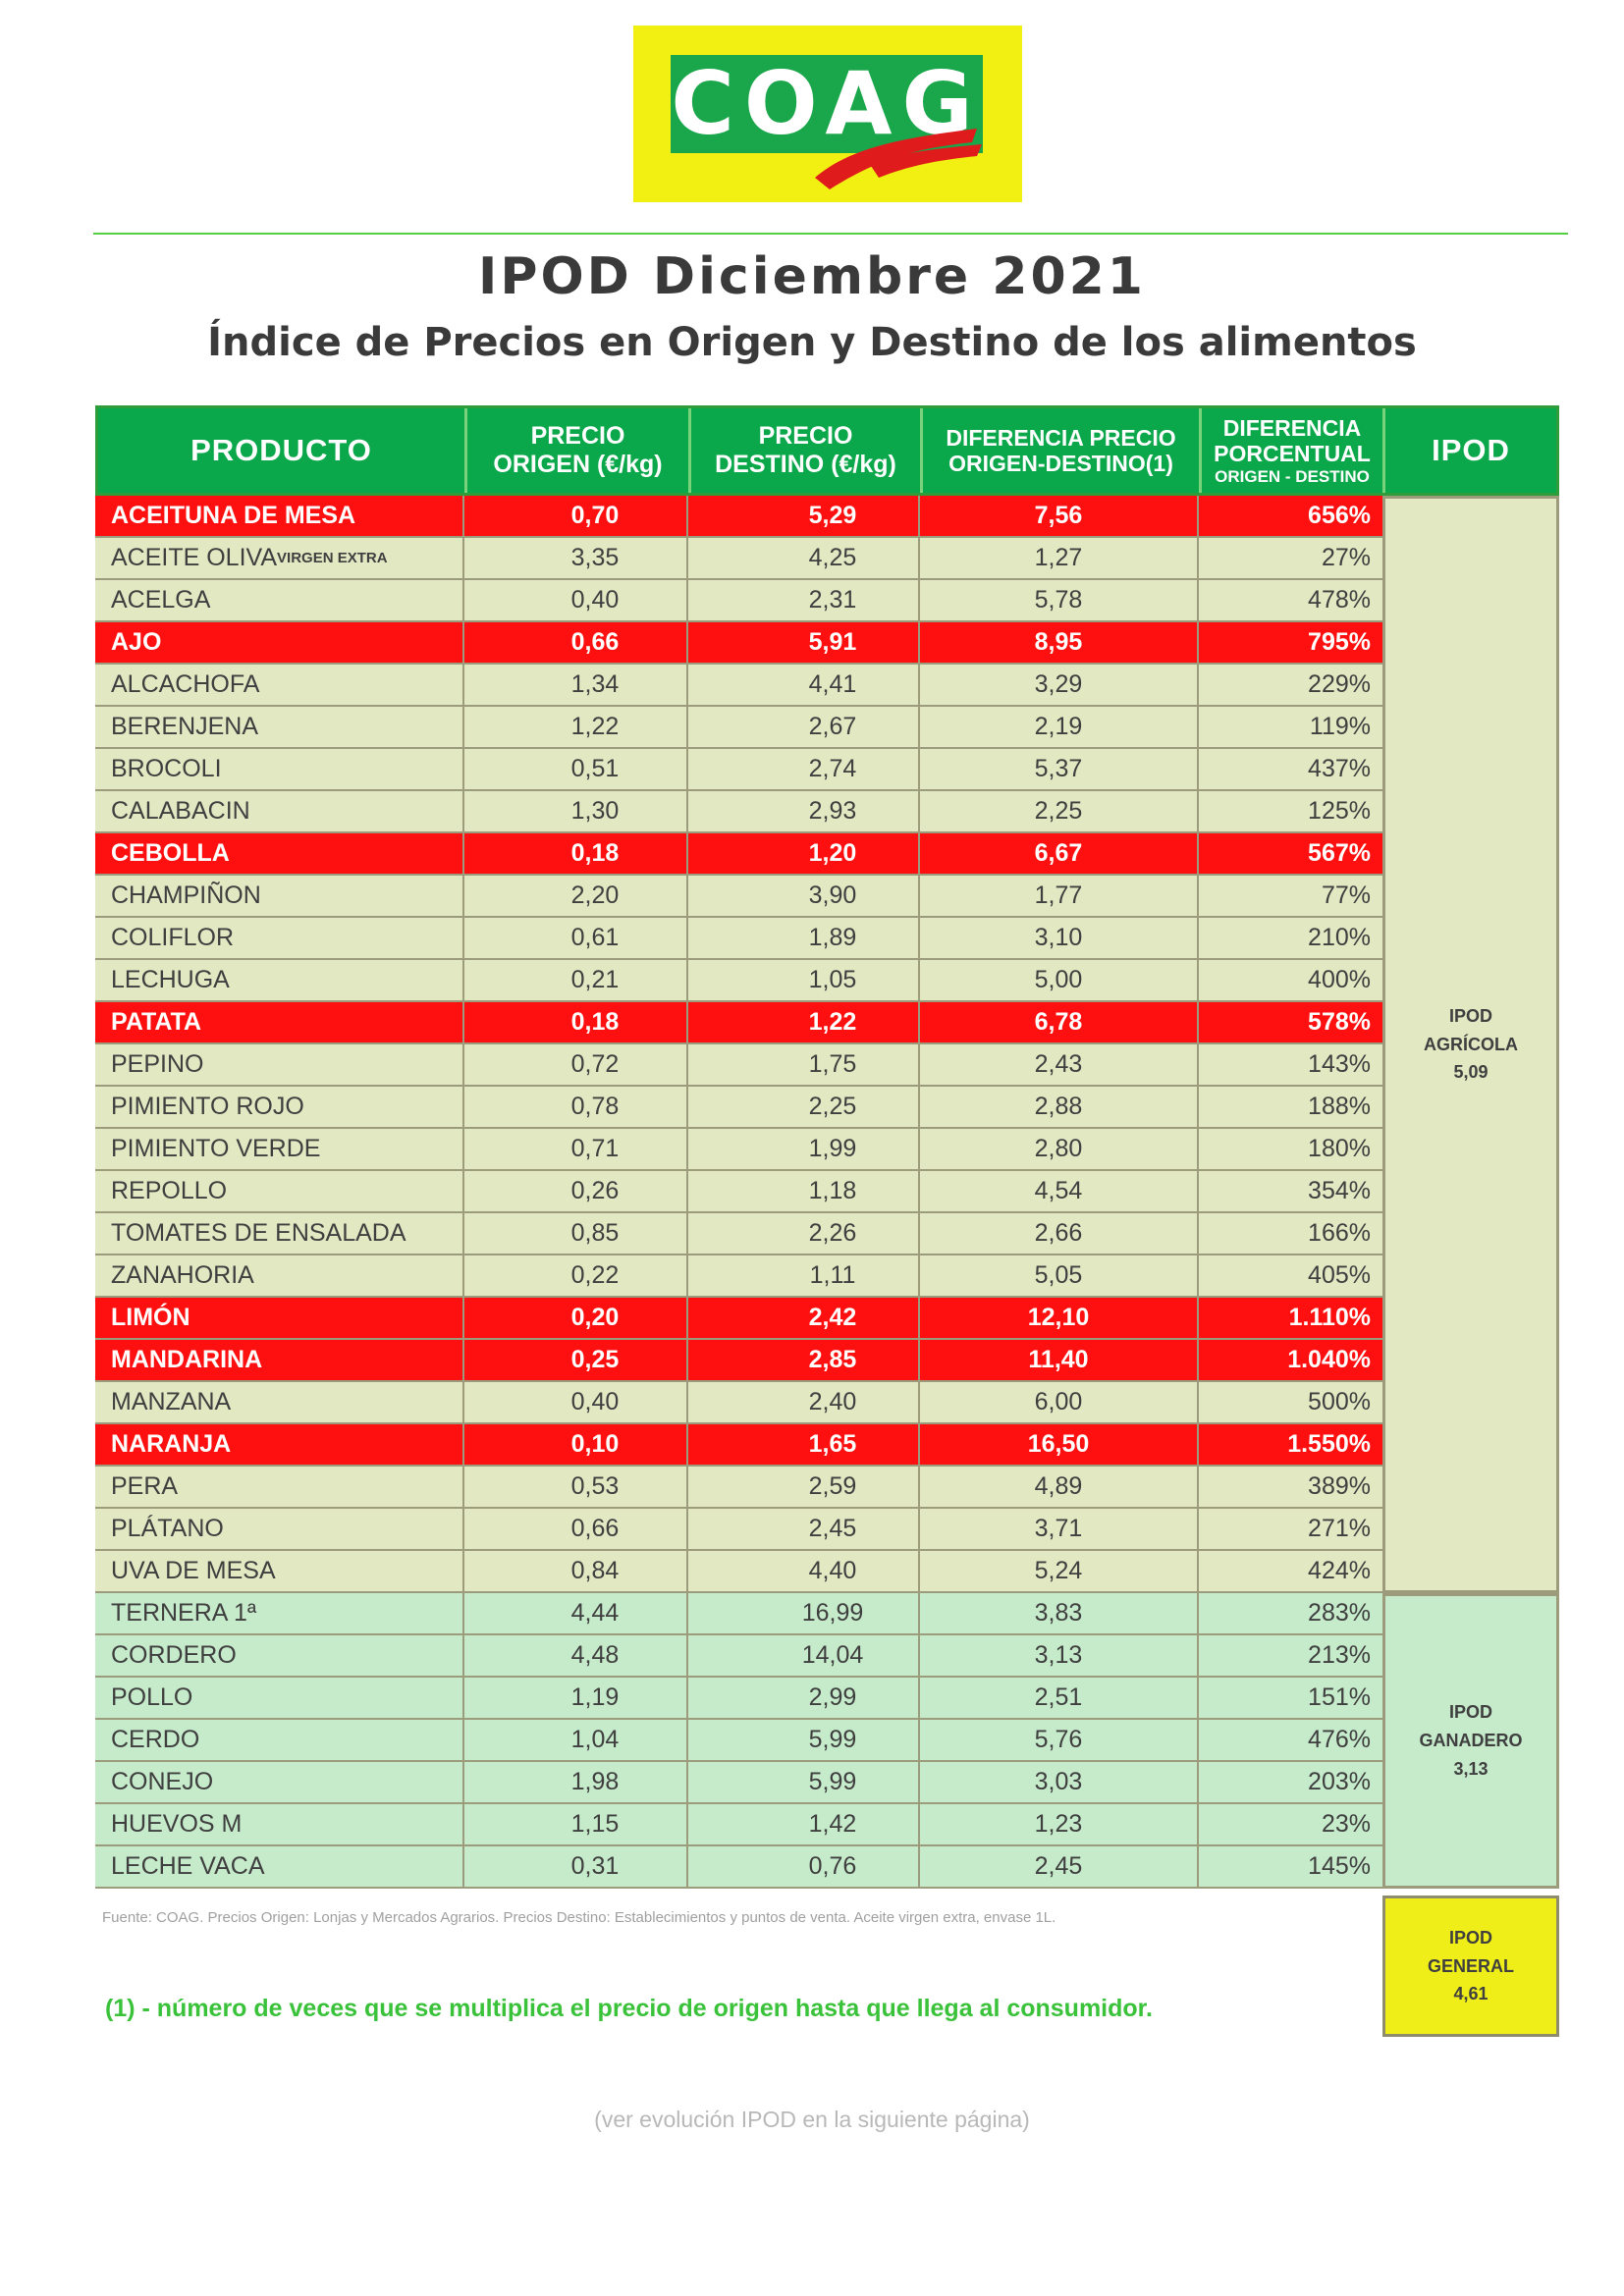  What do you see at coordinates (279, 980) in the screenshot?
I see `product-cell: LECHUGA` at bounding box center [279, 980].